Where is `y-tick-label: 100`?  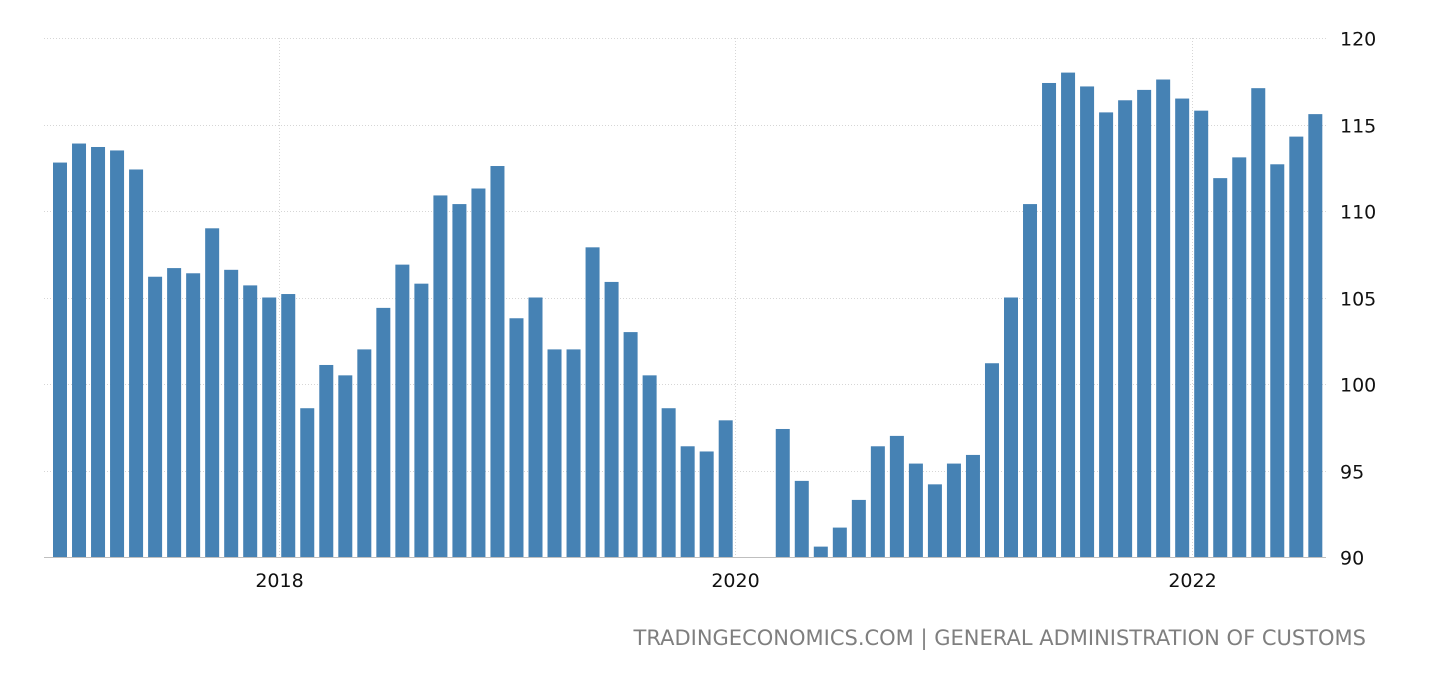 y-tick-label: 100 is located at coordinates (1358, 386).